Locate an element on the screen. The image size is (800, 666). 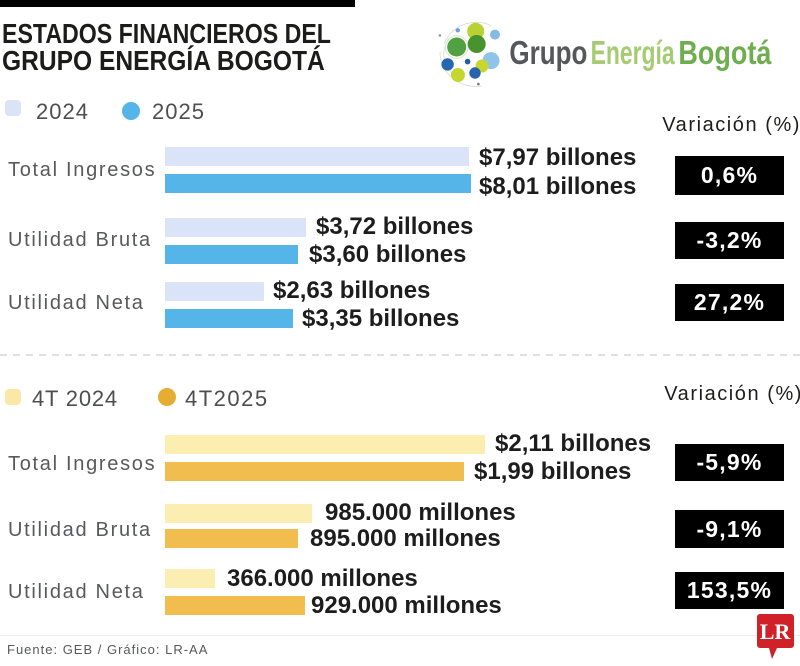
svg-text: LR is located at coordinates (776, 631).